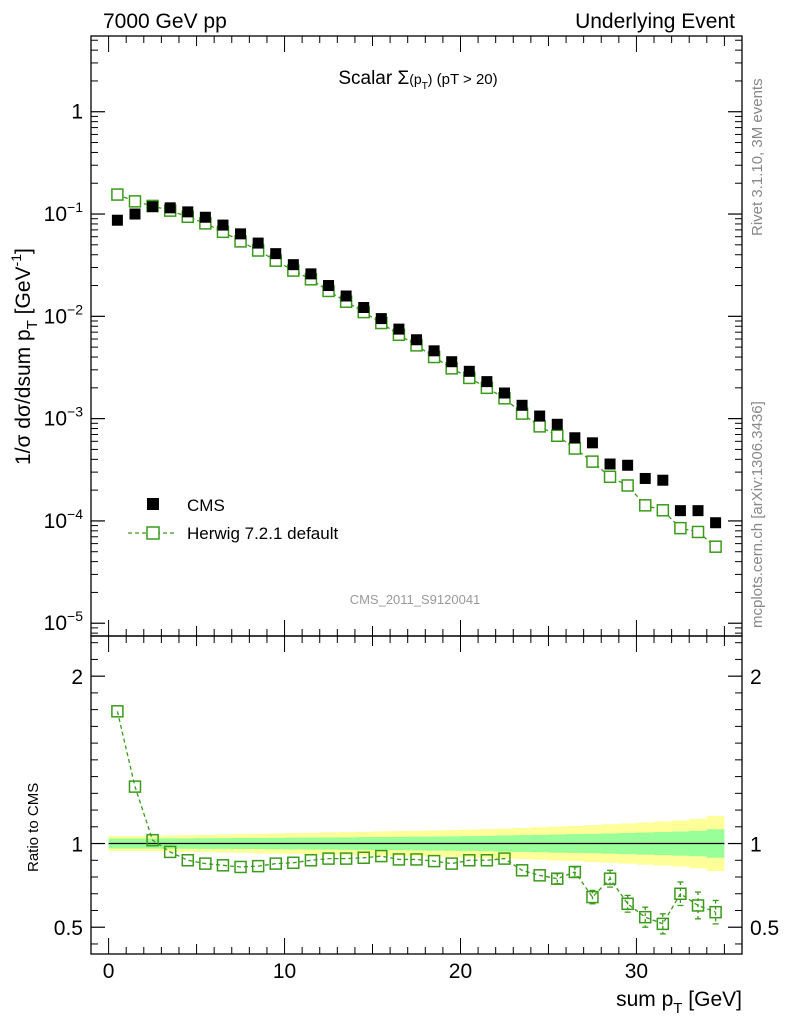  Describe the element at coordinates (33, 827) in the screenshot. I see `ratio-ylabel: Ratio to CMS` at that location.